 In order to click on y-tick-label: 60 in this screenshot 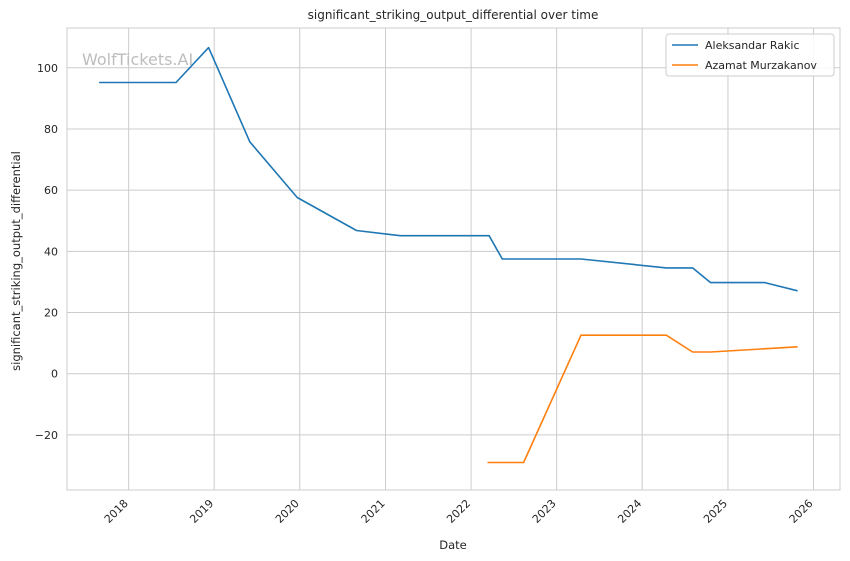, I will do `click(51, 190)`.